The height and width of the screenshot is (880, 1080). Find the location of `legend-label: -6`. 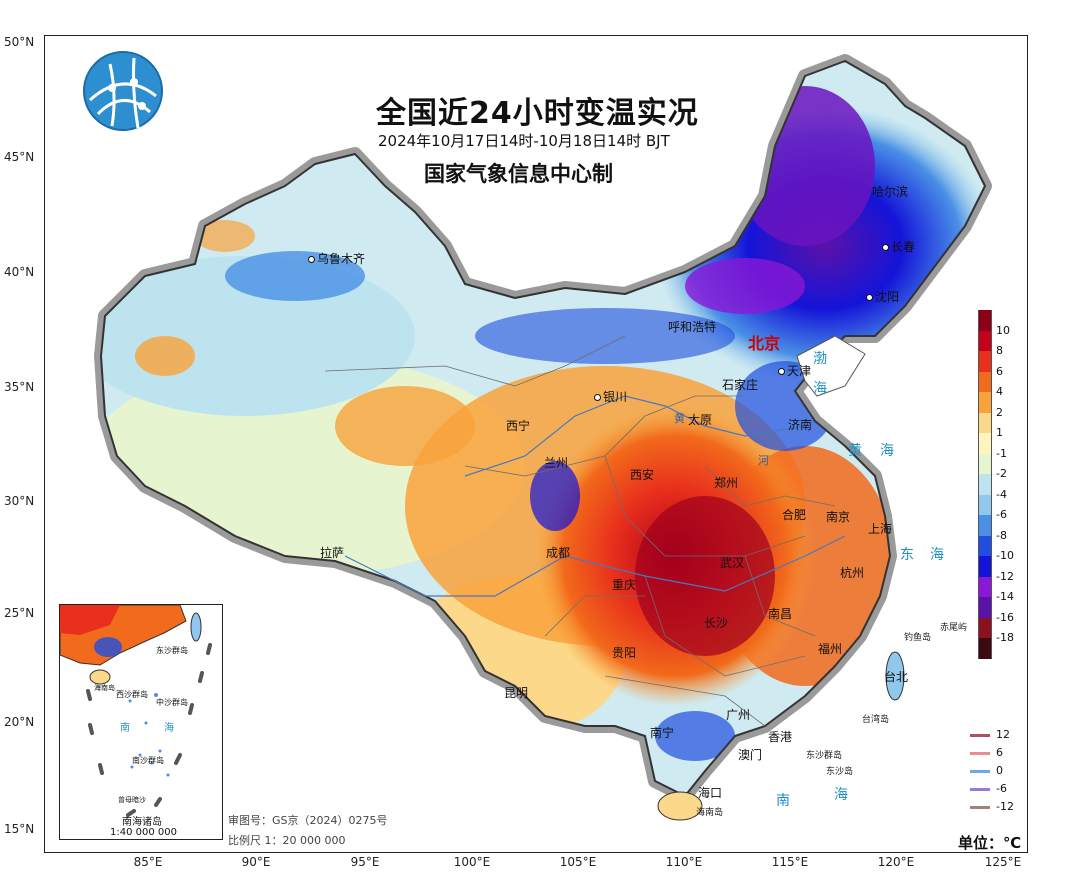

legend-label: -6 is located at coordinates (1001, 514).